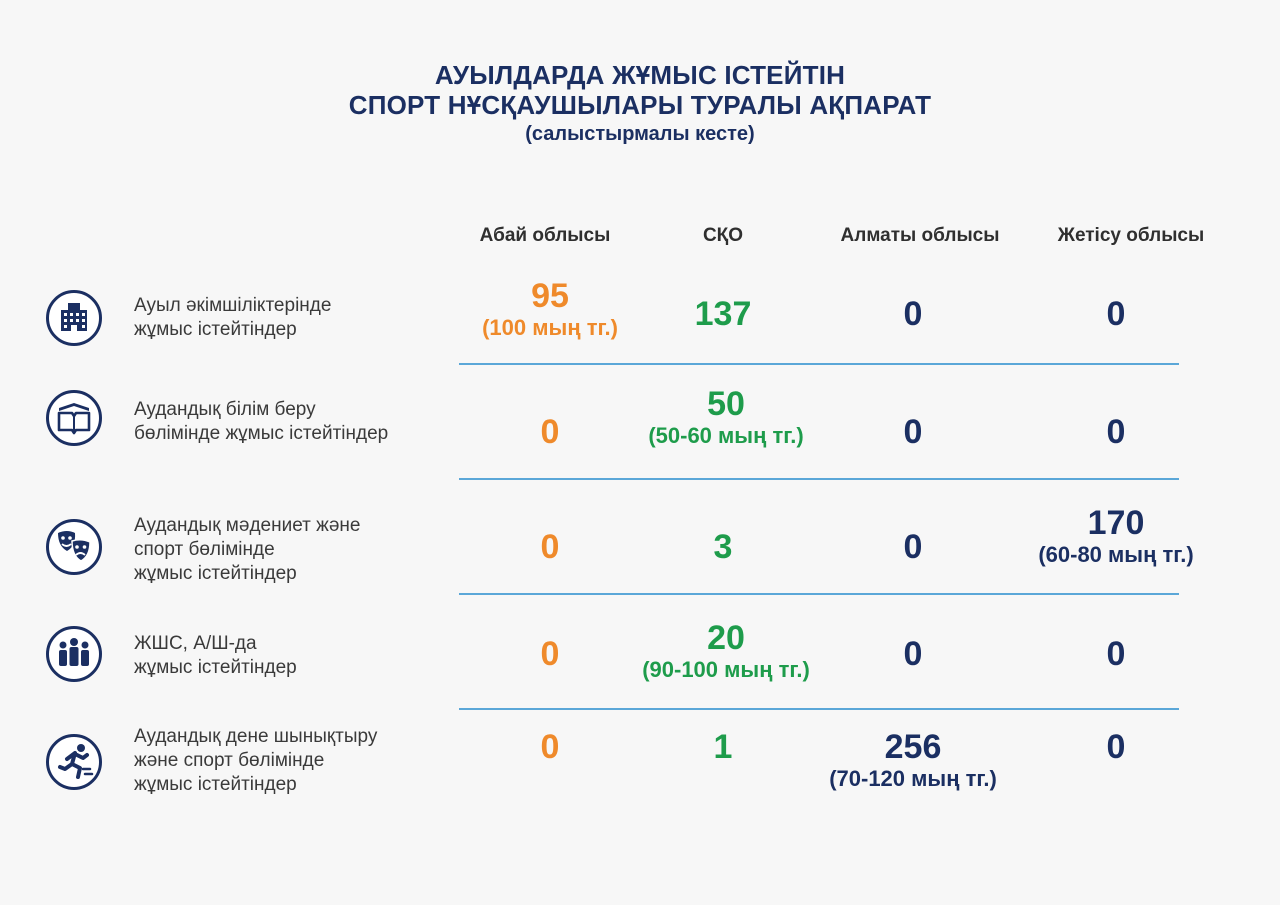 The height and width of the screenshot is (905, 1280). I want to click on cell-r2-abai: 0, so click(550, 432).